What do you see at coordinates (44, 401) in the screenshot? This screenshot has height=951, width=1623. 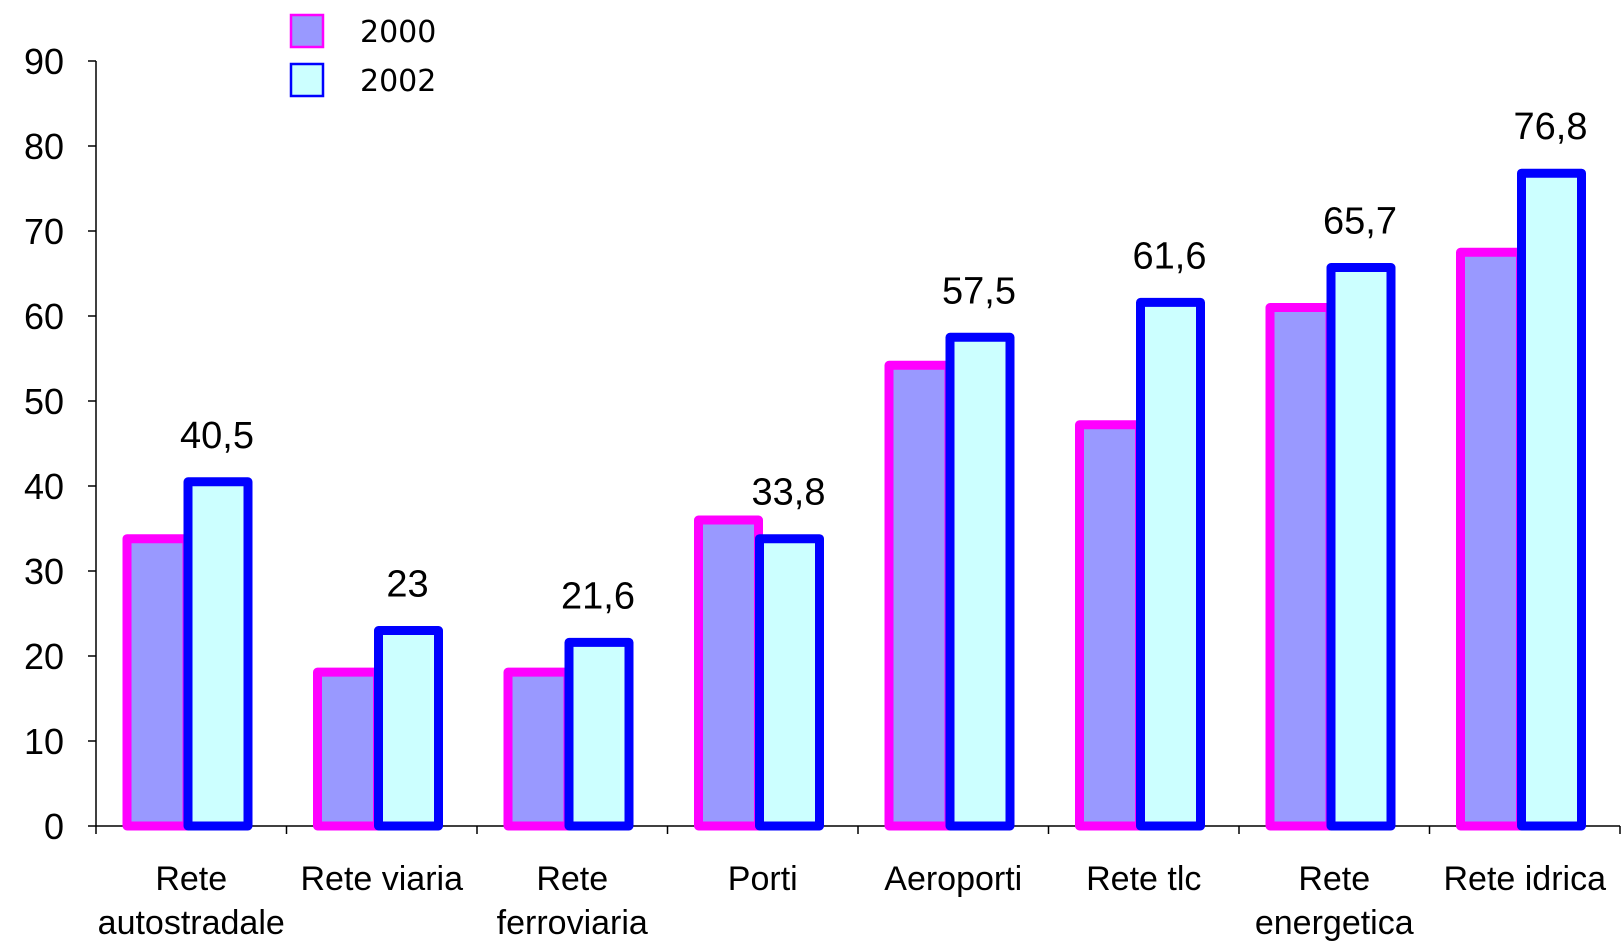 I see `y-tick-label: 50` at bounding box center [44, 401].